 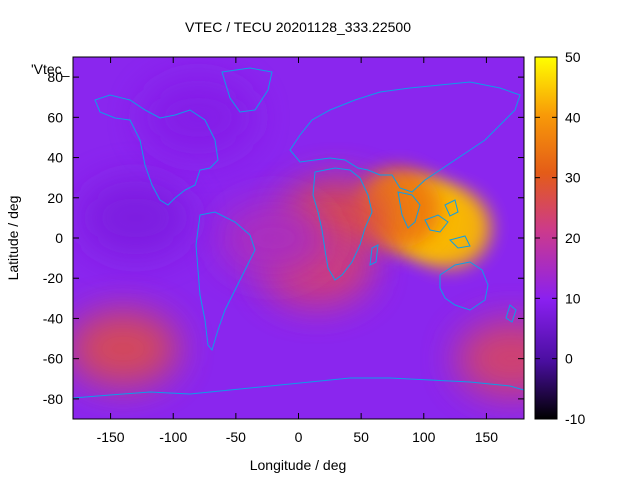 What do you see at coordinates (374, 255) in the screenshot?
I see `coastline-madagascar` at bounding box center [374, 255].